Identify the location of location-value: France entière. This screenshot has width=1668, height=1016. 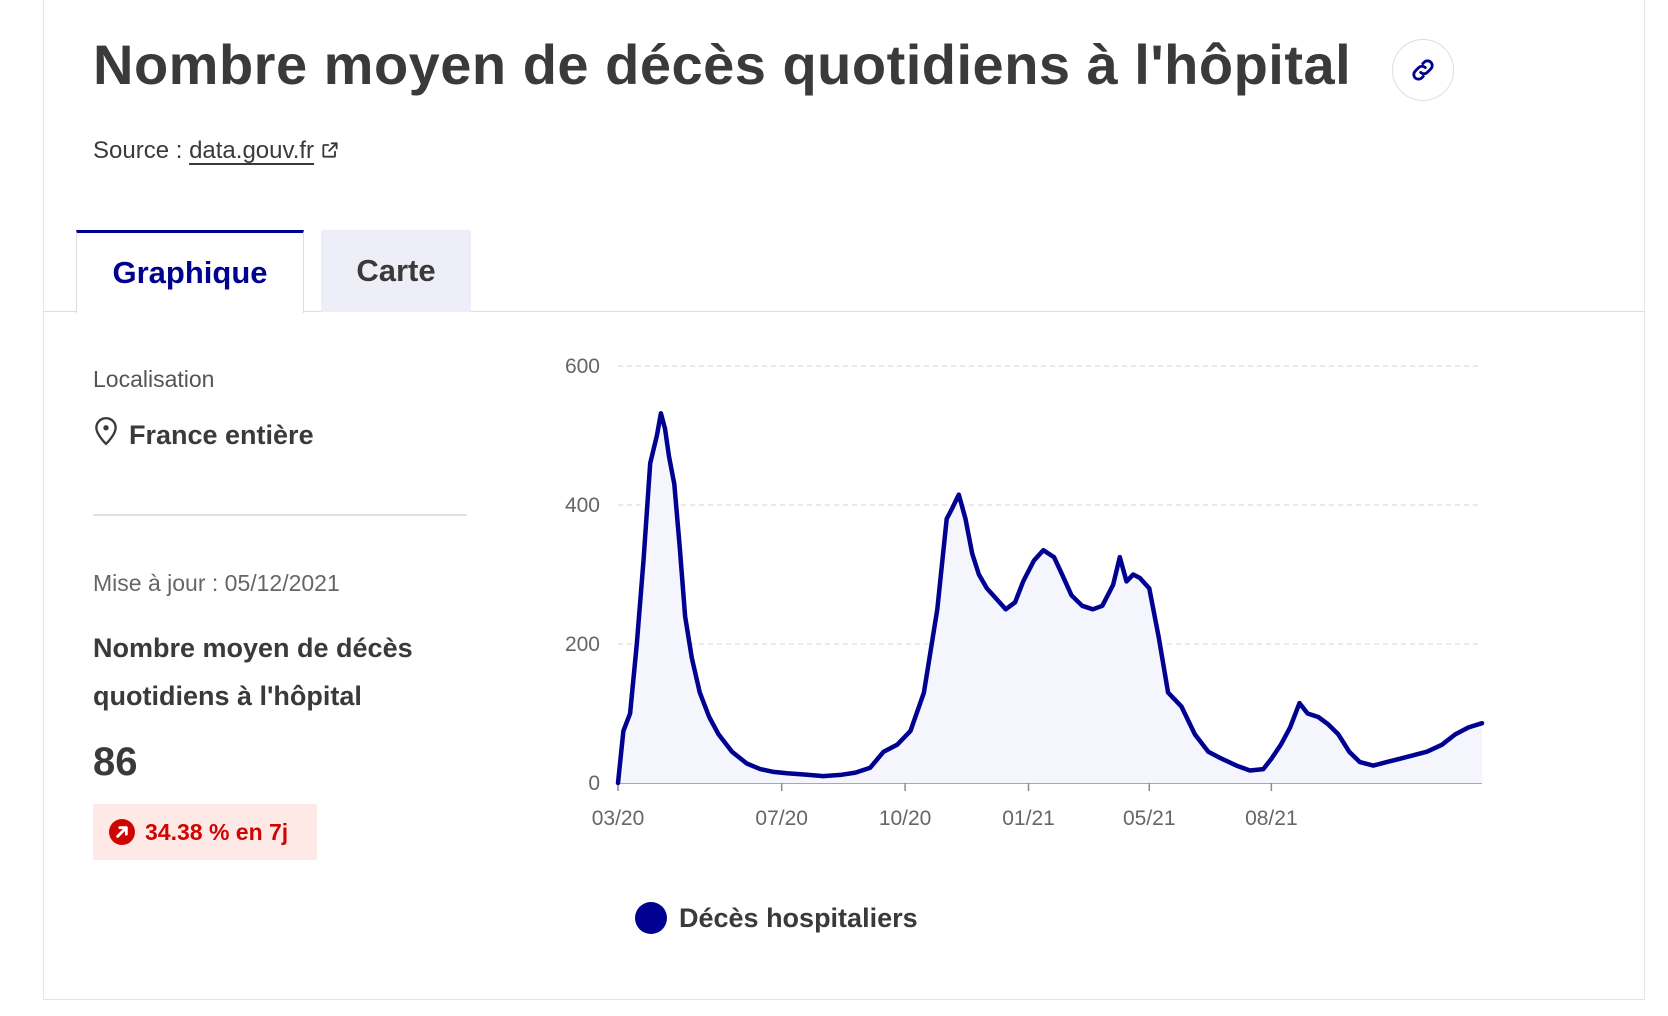
(221, 435).